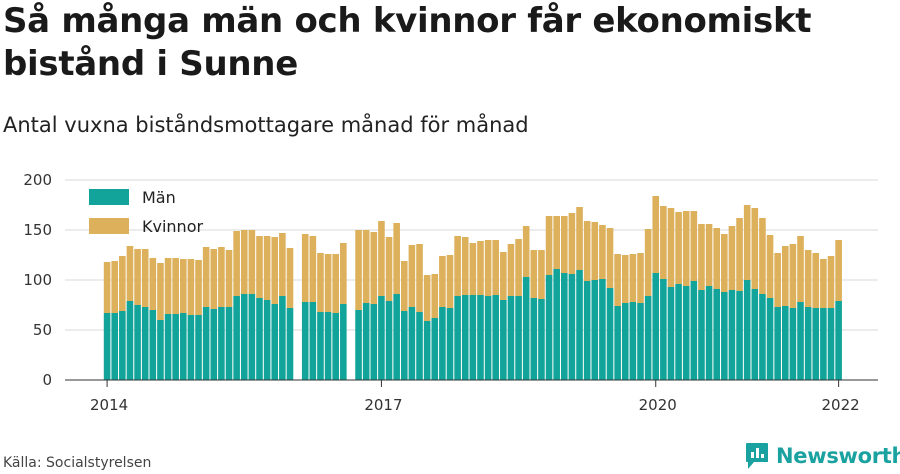 The width and height of the screenshot is (900, 474). Describe the element at coordinates (475, 397) in the screenshot. I see `x-axis-ticks: 2014 2017 2020 2022` at that location.